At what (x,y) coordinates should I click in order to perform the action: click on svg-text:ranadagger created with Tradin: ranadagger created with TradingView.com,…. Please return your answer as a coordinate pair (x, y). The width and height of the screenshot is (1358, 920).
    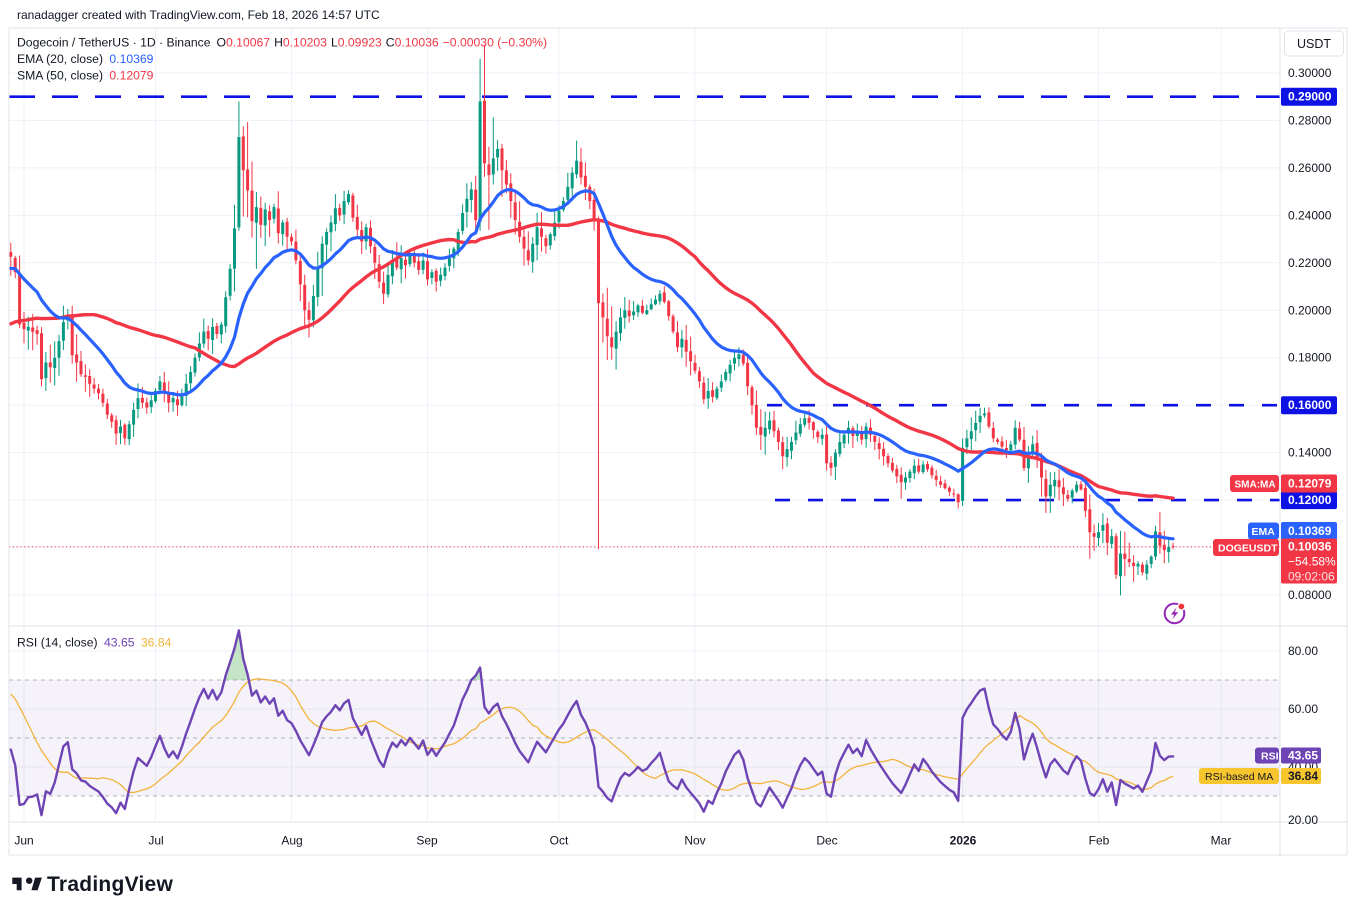
    Looking at the image, I should click on (198, 15).